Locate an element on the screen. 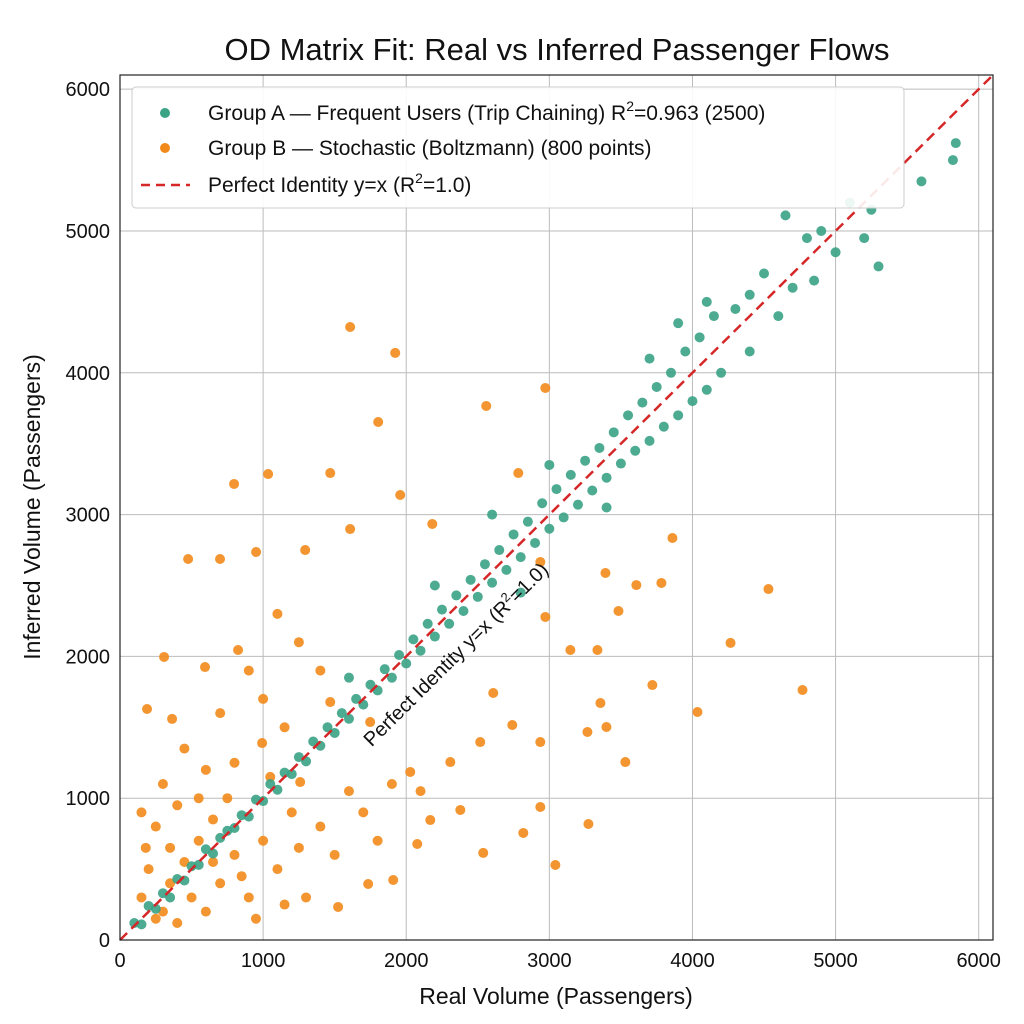 This screenshot has width=1024, height=1024. x-tick-label: 6000 is located at coordinates (978, 961).